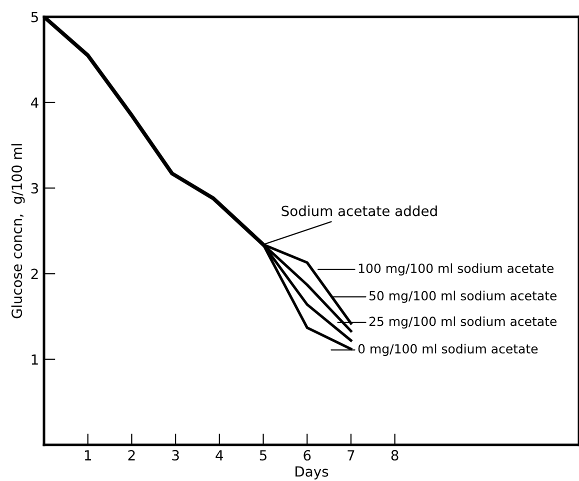 This screenshot has height=481, width=579. What do you see at coordinates (34, 103) in the screenshot?
I see `y-tick-label: 4` at bounding box center [34, 103].